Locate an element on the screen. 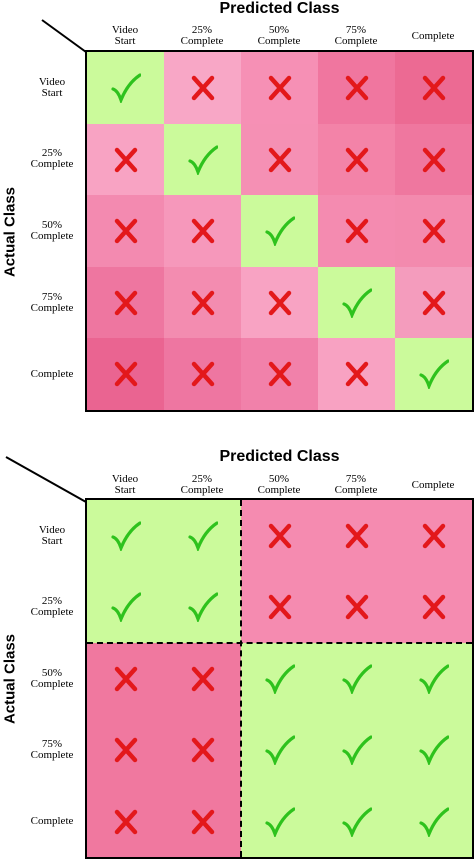 Image resolution: width=474 pixels, height=862 pixels. top-column-label: Video Start is located at coordinates (125, 36).